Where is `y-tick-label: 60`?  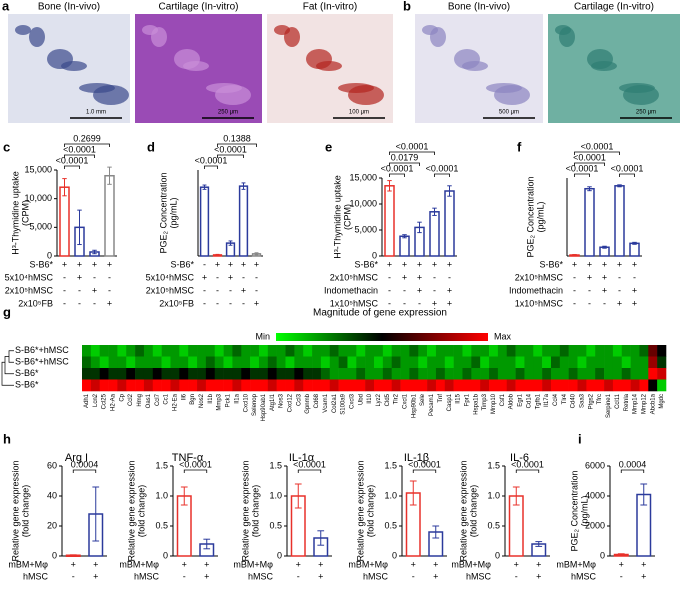
y-tick-label: 60 is located at coordinates (52, 465).